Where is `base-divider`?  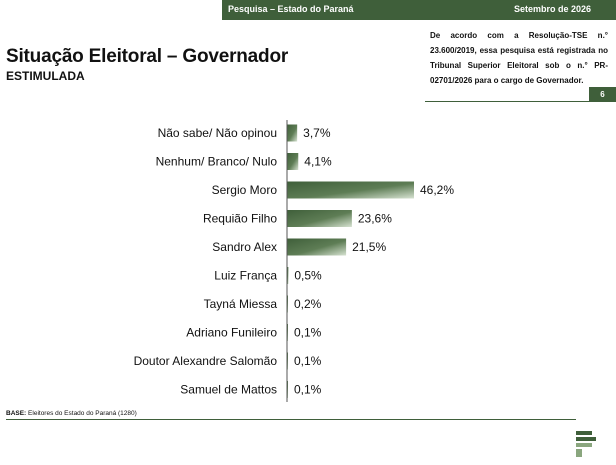 base-divider is located at coordinates (291, 419).